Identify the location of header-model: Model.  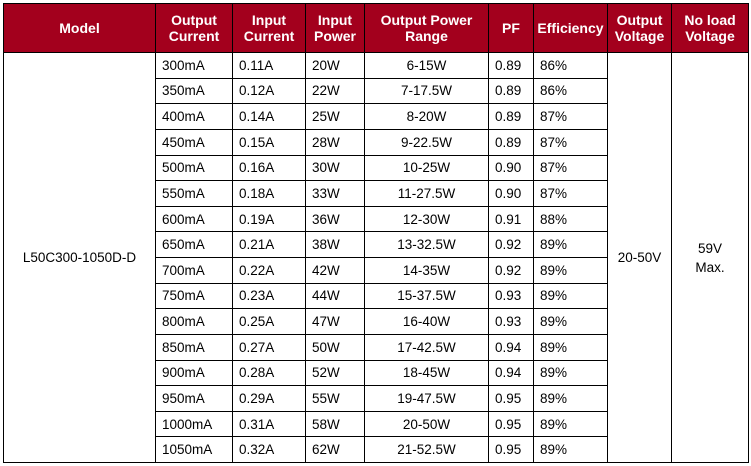
(79, 28).